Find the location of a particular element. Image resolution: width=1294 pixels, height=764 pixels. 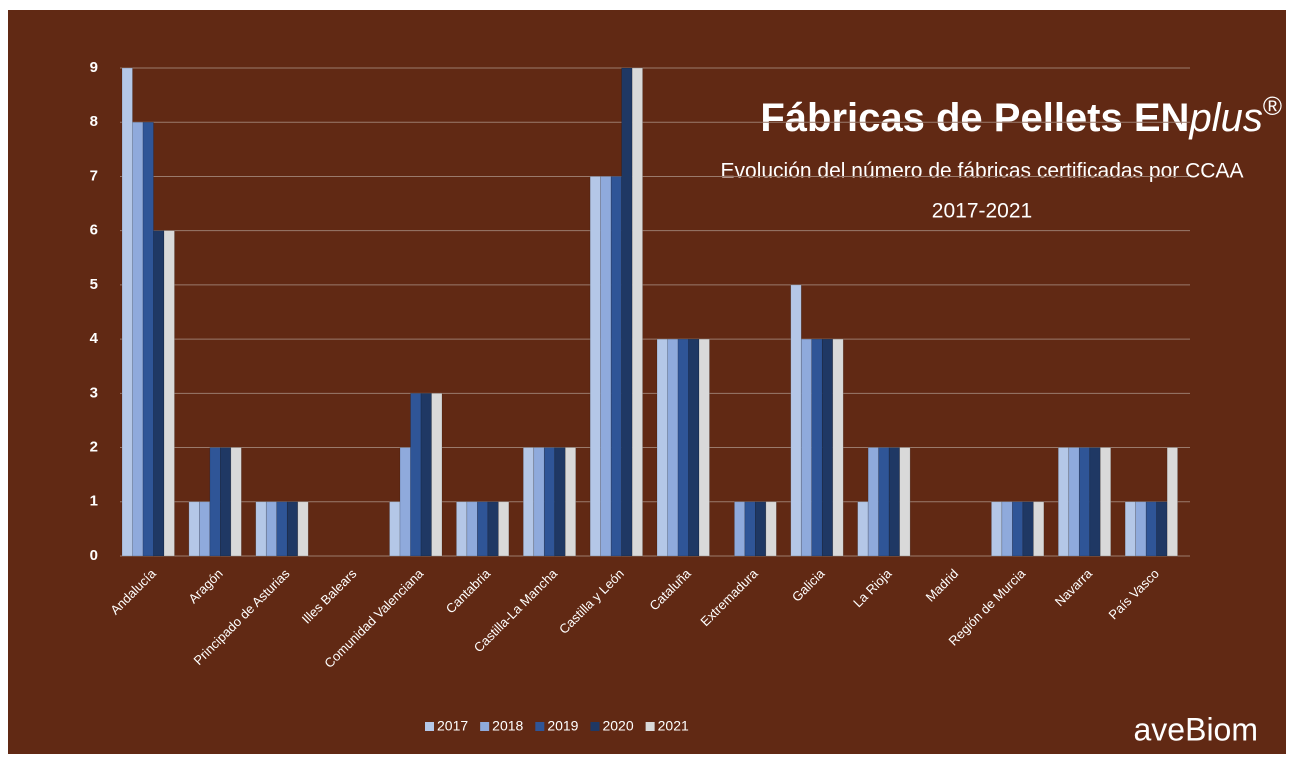

legend-label: 2018 is located at coordinates (507, 726).